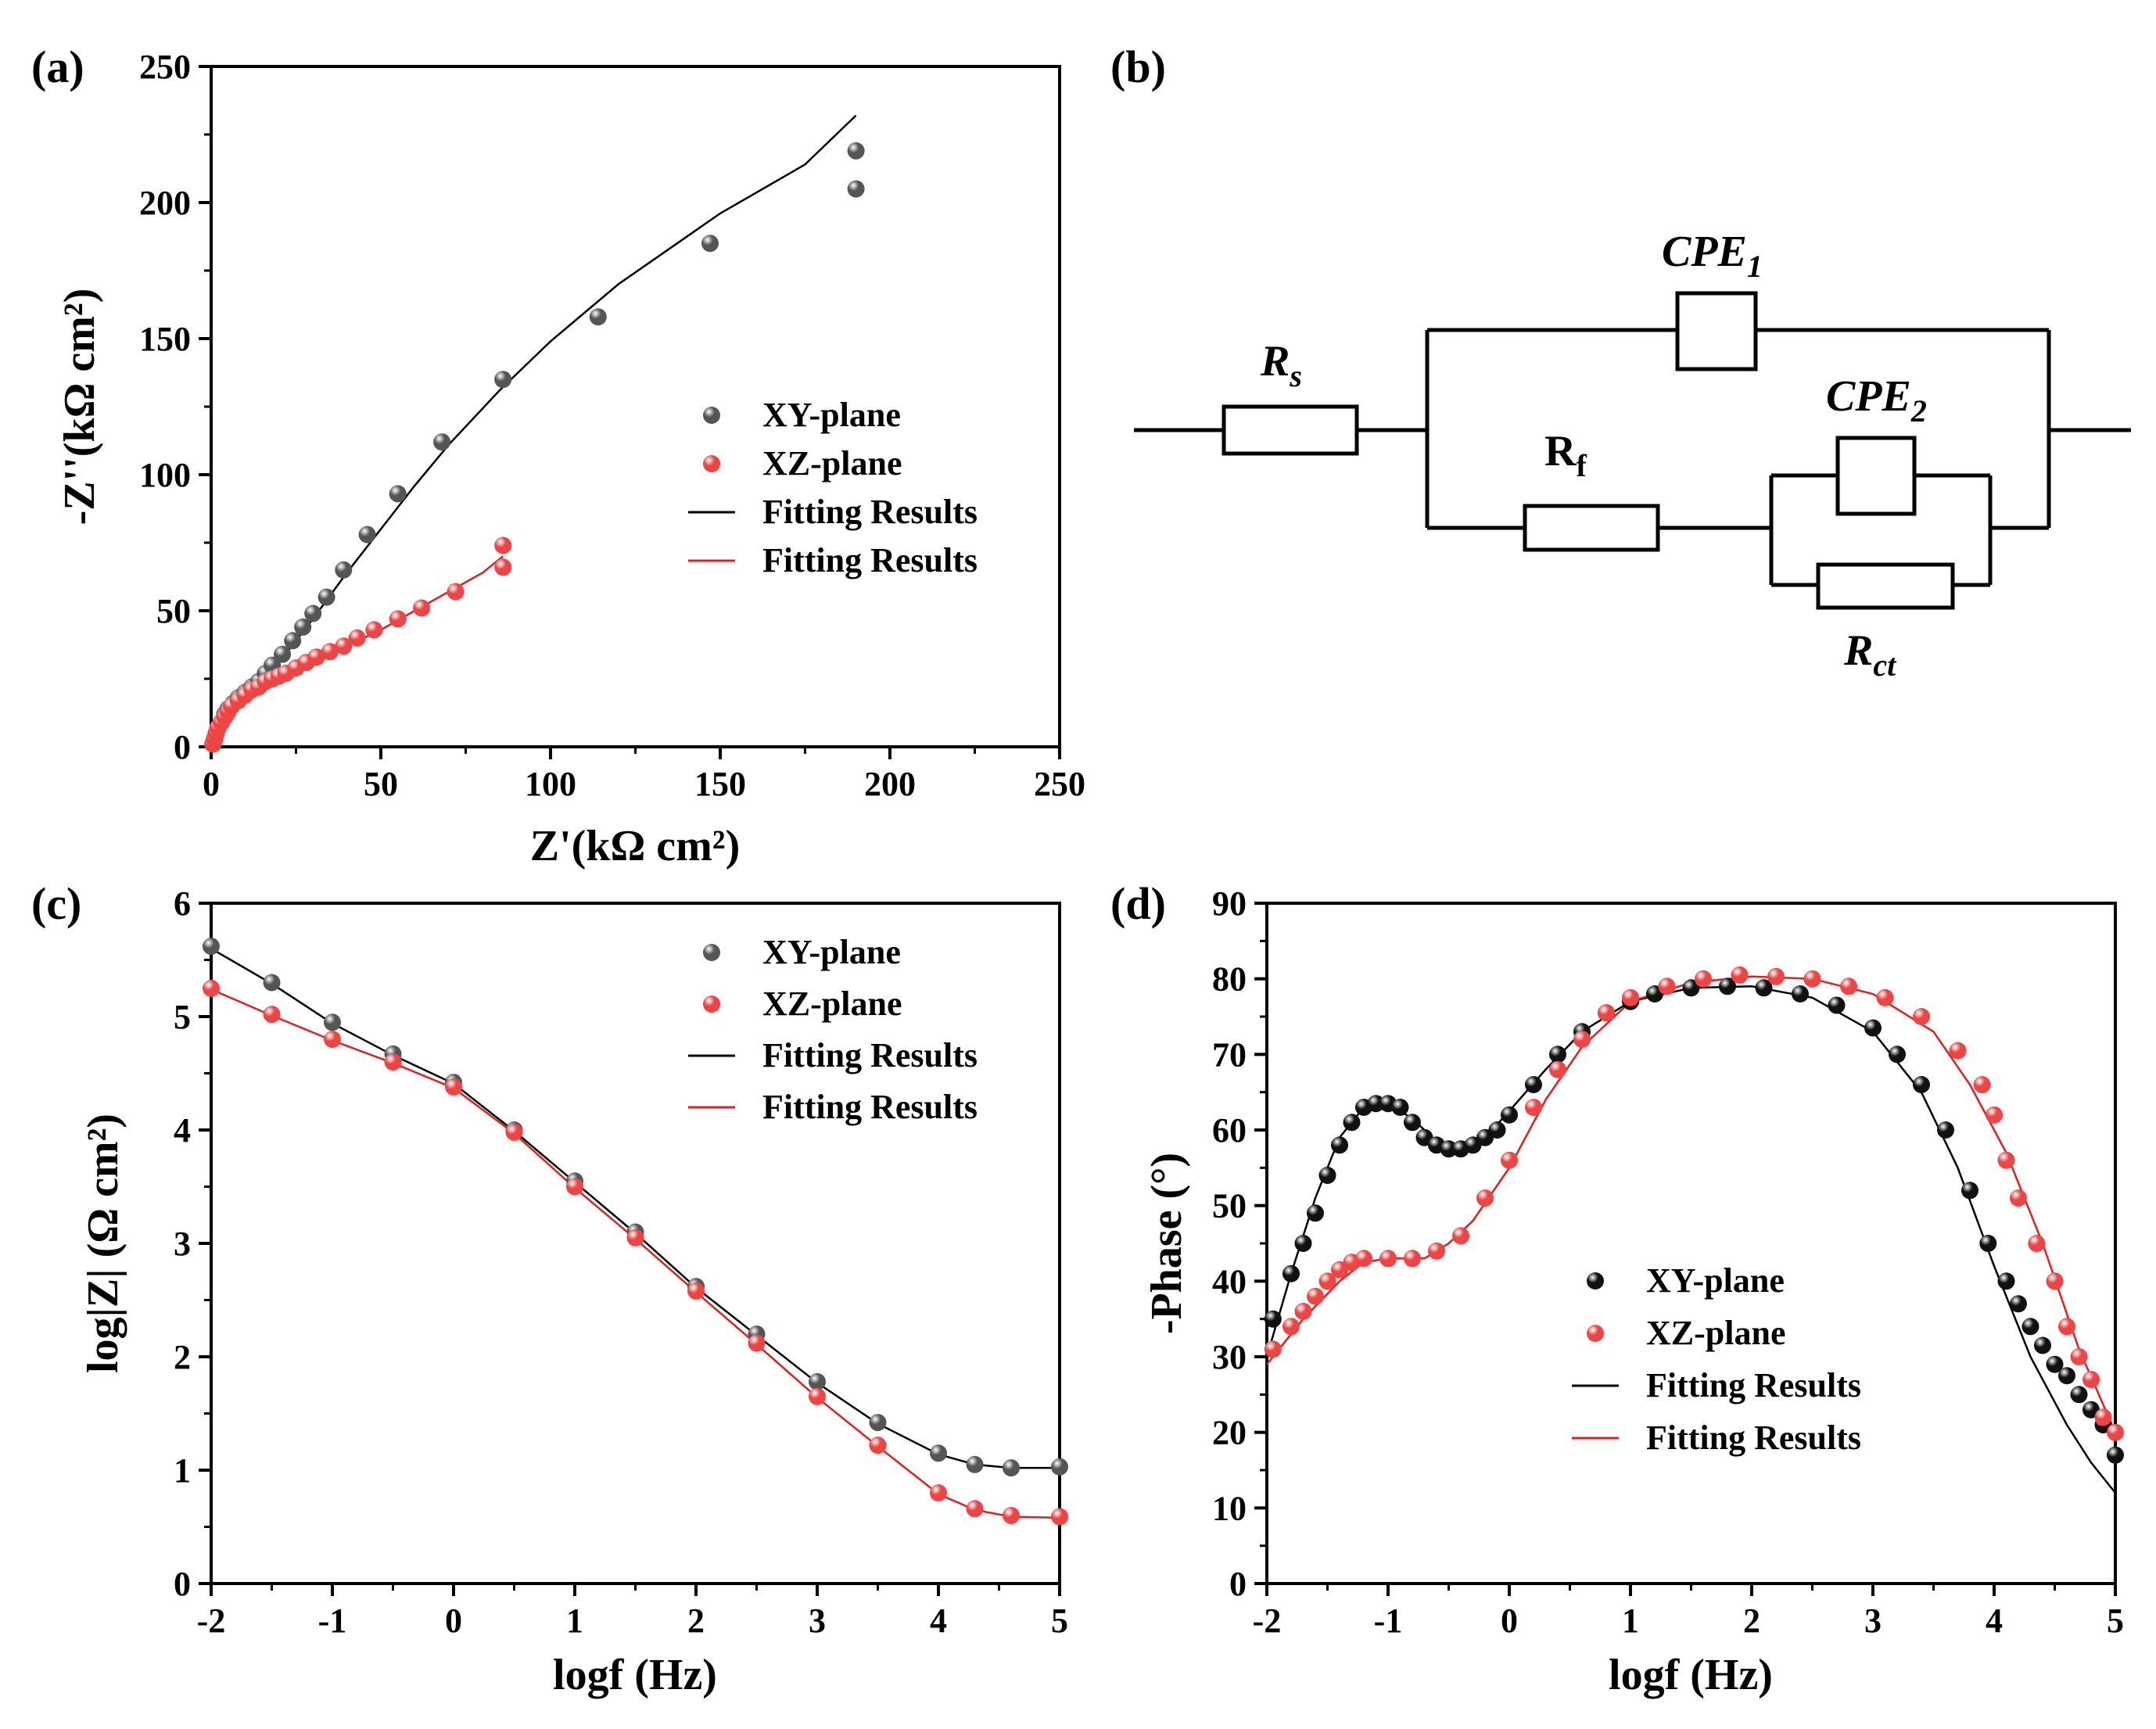 Image resolution: width=2156 pixels, height=1729 pixels. I want to click on y-tick-label: 90, so click(1229, 903).